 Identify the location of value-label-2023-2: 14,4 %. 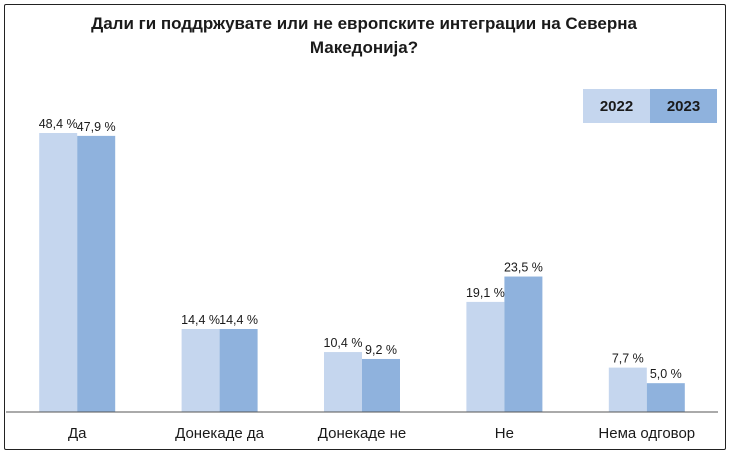
(238, 320).